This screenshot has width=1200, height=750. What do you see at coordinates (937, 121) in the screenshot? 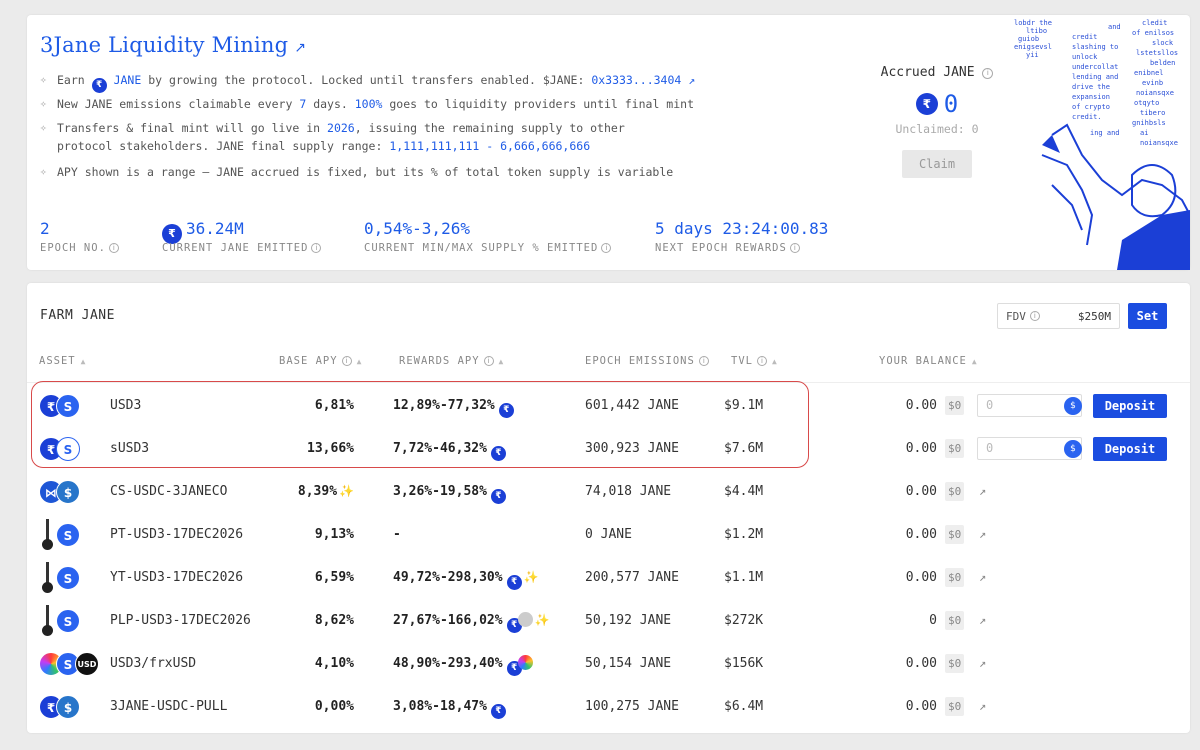
I see `accrued-panel: Accrued JANE i ₹0 Unclaimed: 0 Claim` at bounding box center [937, 121].